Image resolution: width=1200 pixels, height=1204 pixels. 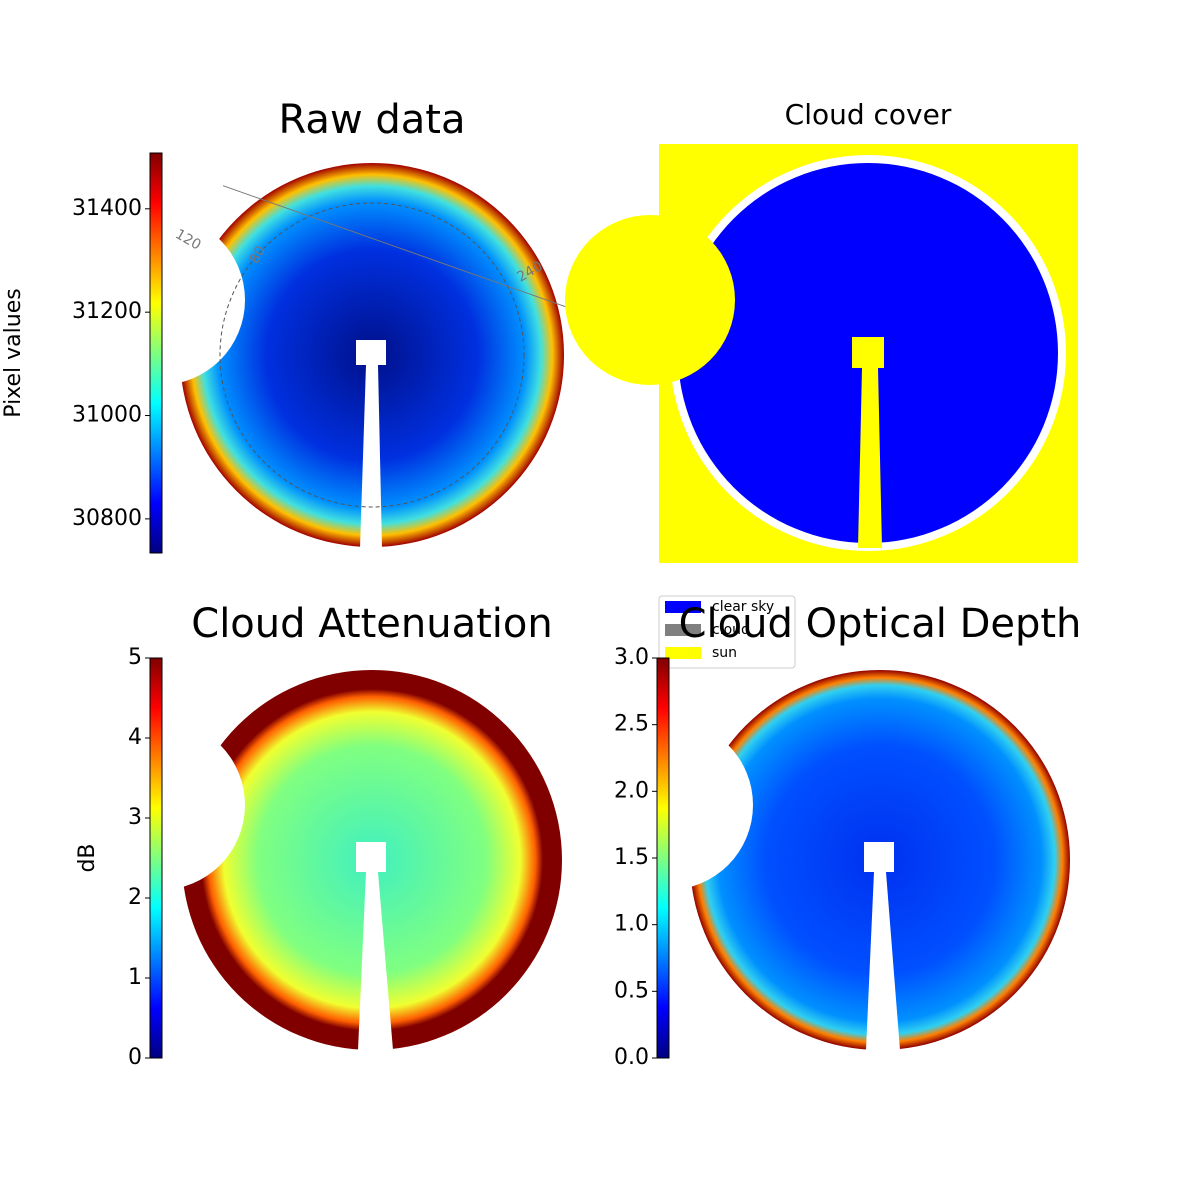 What do you see at coordinates (631, 1057) in the screenshot?
I see `tick-label: 0.0` at bounding box center [631, 1057].